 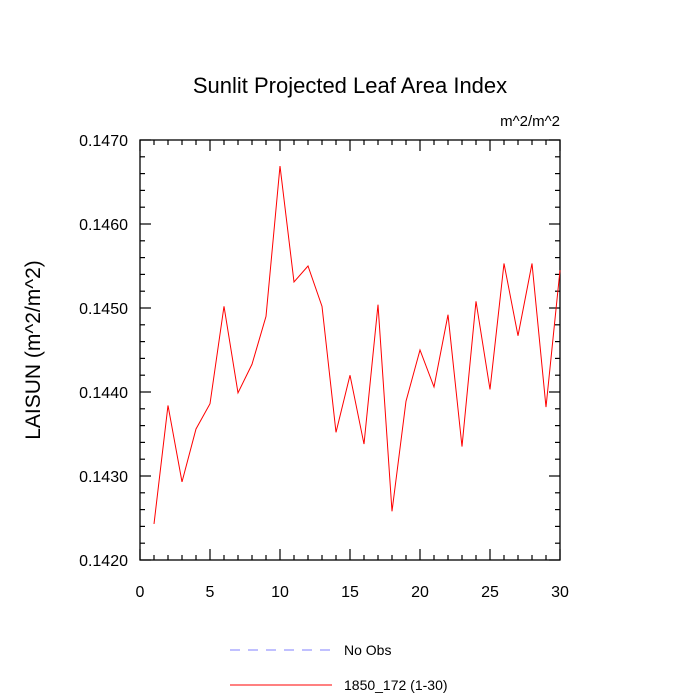 I want to click on x-tick-label: 15, so click(x=350, y=592).